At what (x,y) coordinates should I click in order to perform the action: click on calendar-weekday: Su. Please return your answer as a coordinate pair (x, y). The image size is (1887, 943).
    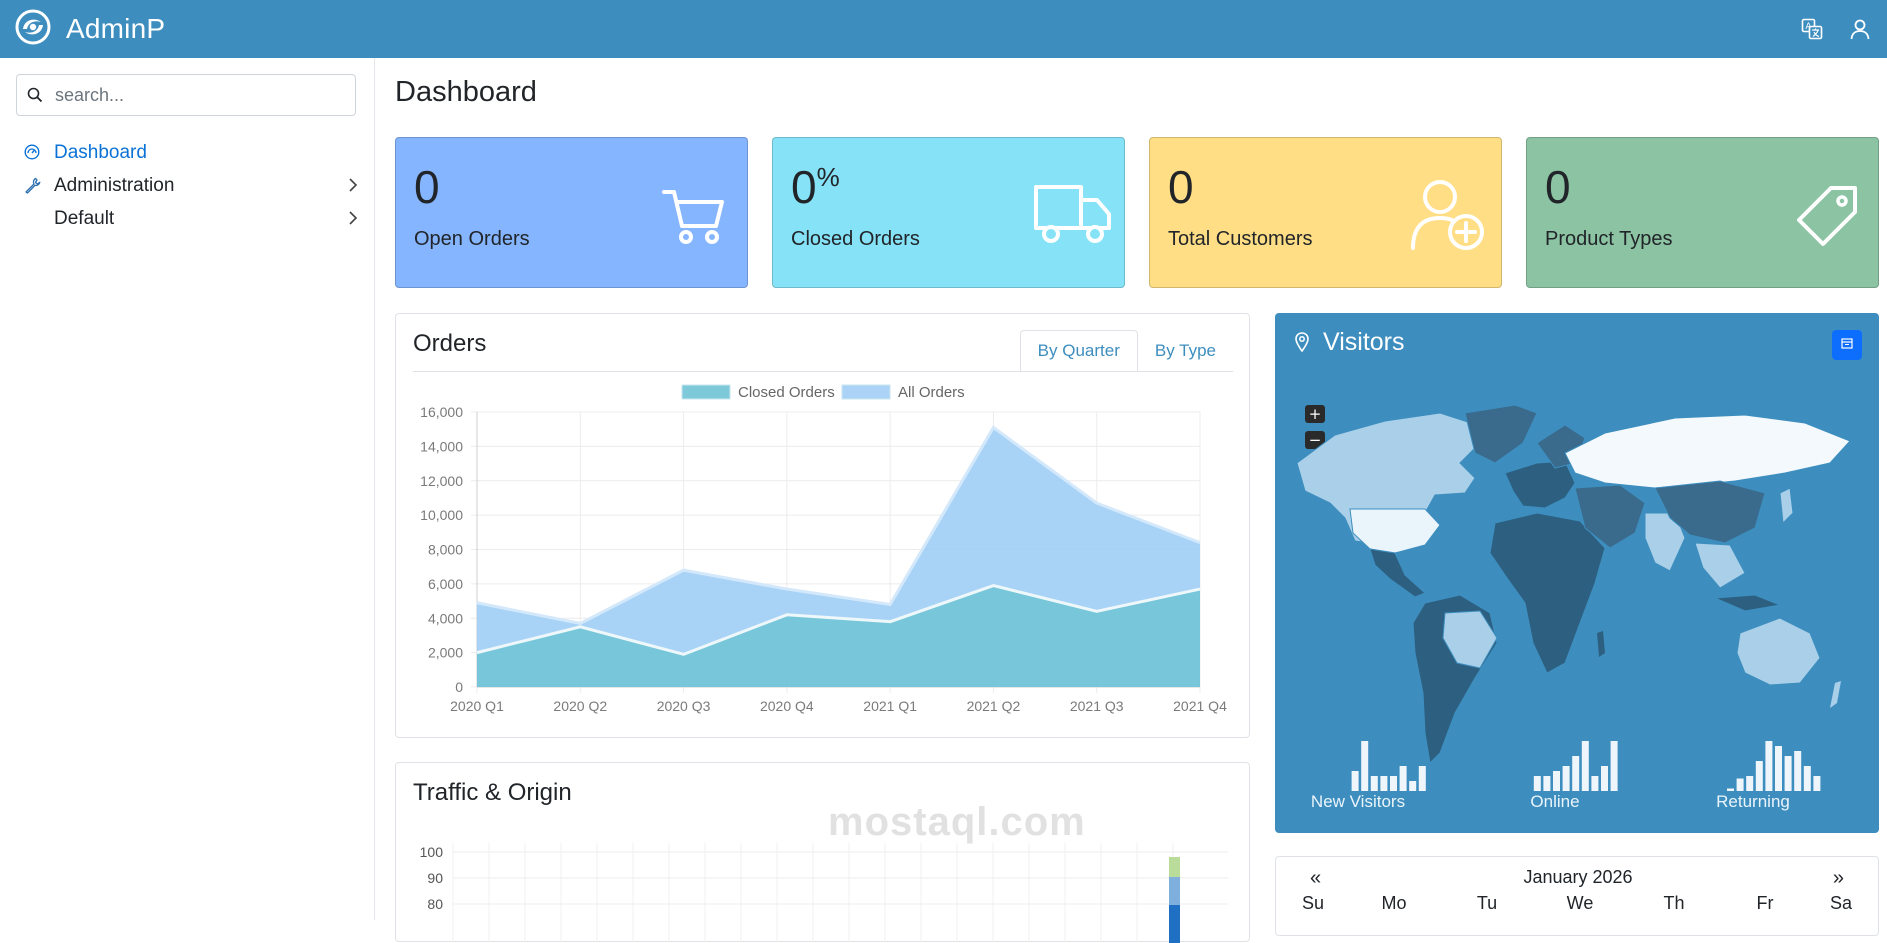
    Looking at the image, I should click on (1313, 903).